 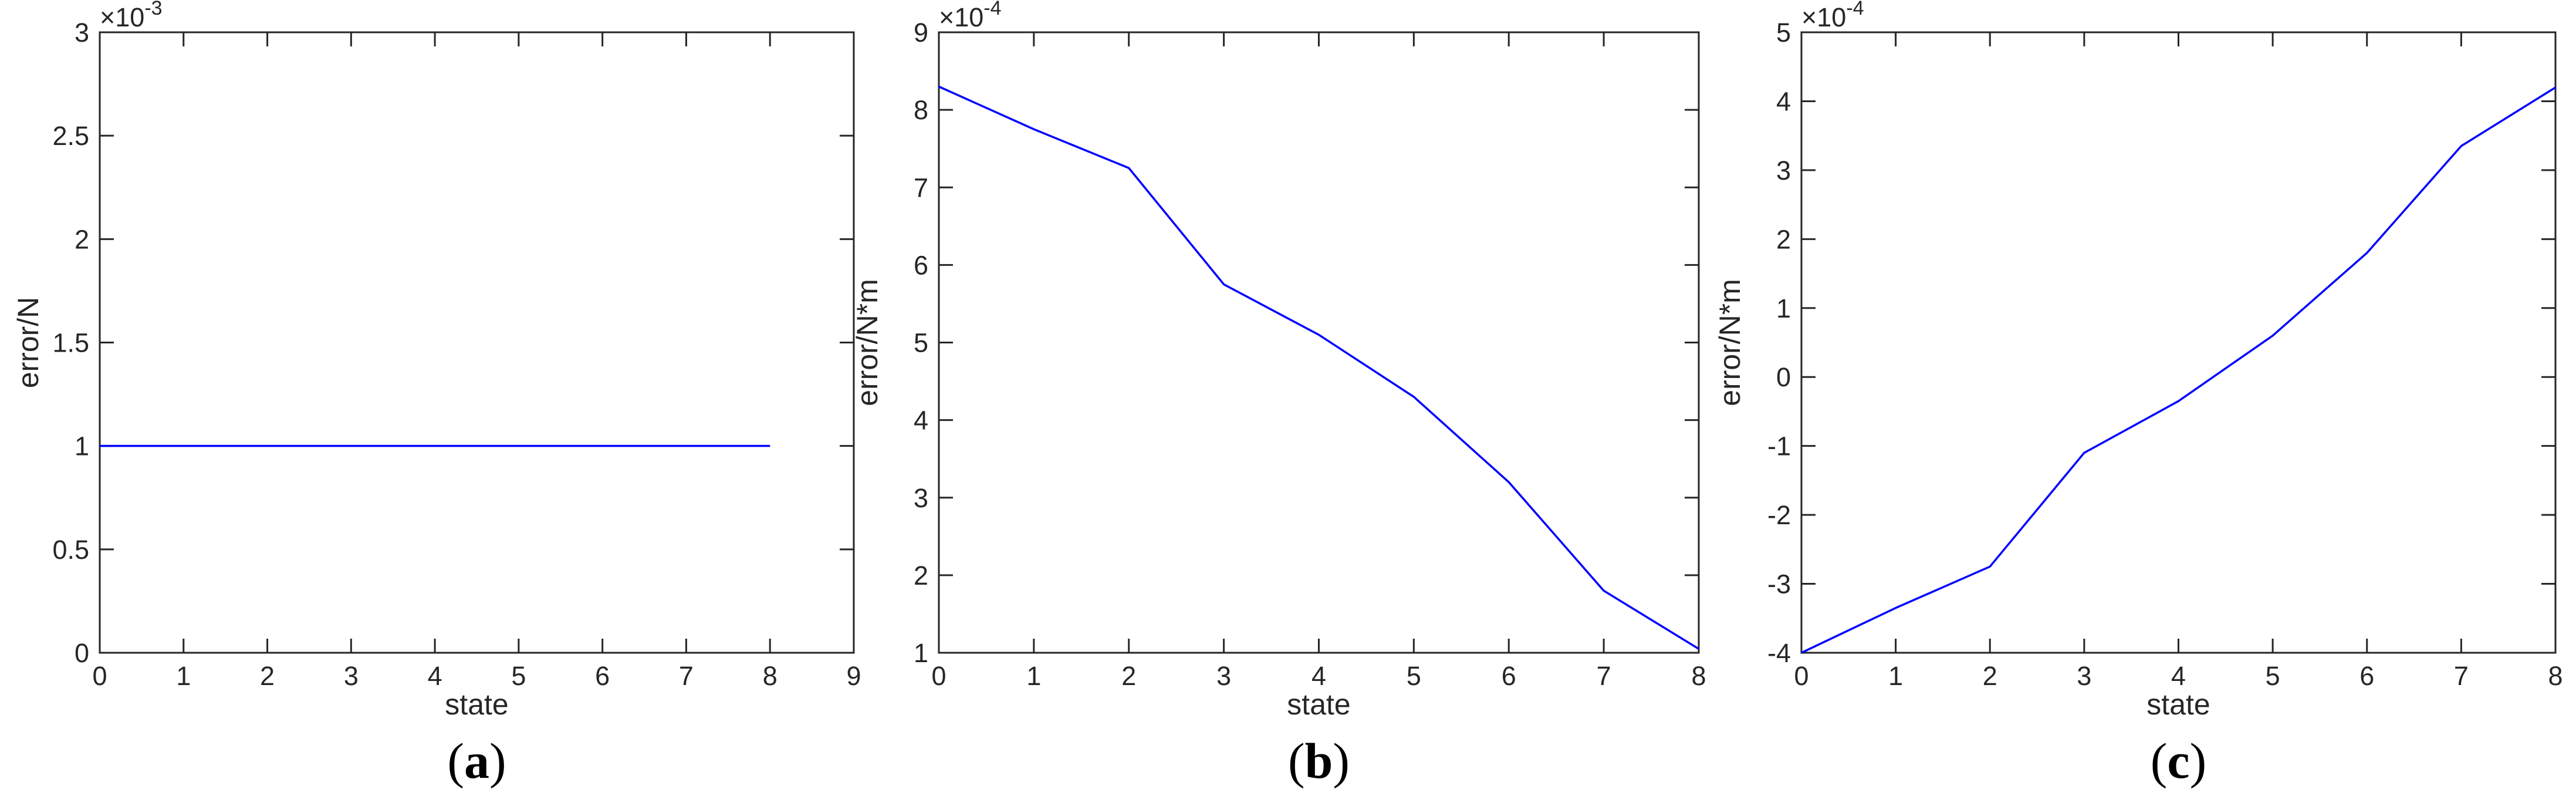 What do you see at coordinates (153, 9) in the screenshot?
I see `exponent-power: -3` at bounding box center [153, 9].